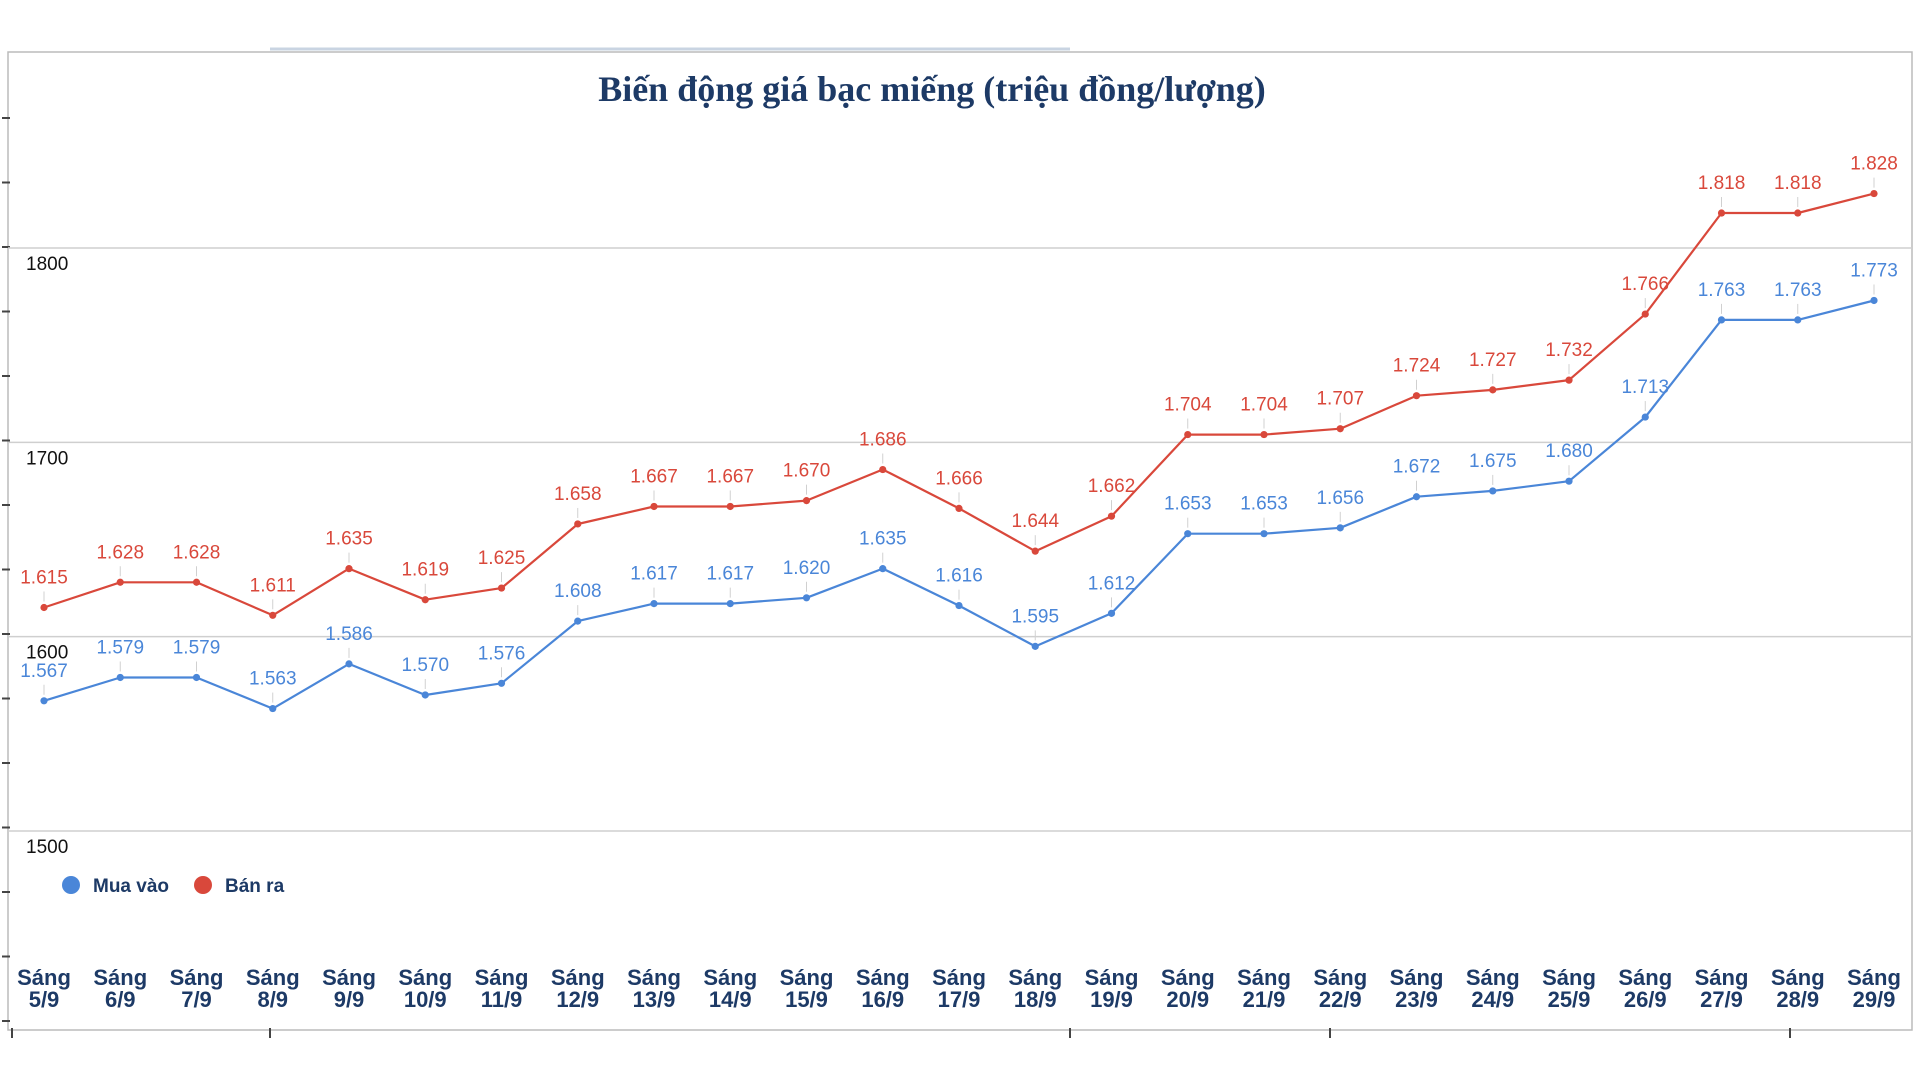 The width and height of the screenshot is (1920, 1080). I want to click on data-label: 1.766, so click(1645, 284).